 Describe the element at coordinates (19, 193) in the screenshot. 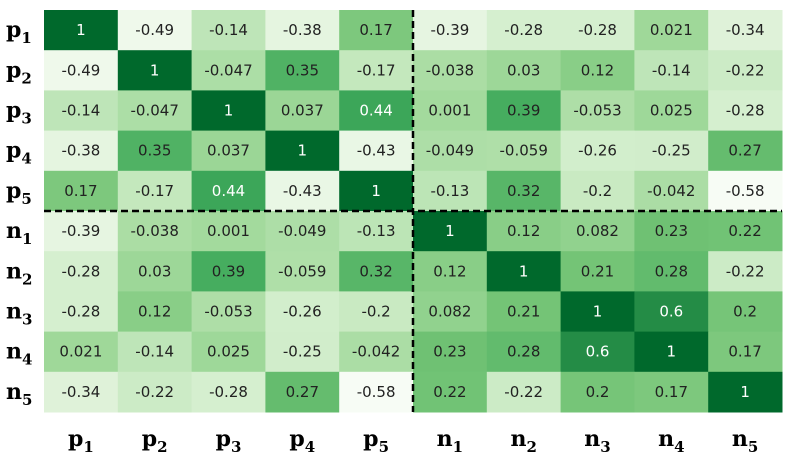

I see `row-label: p5` at that location.